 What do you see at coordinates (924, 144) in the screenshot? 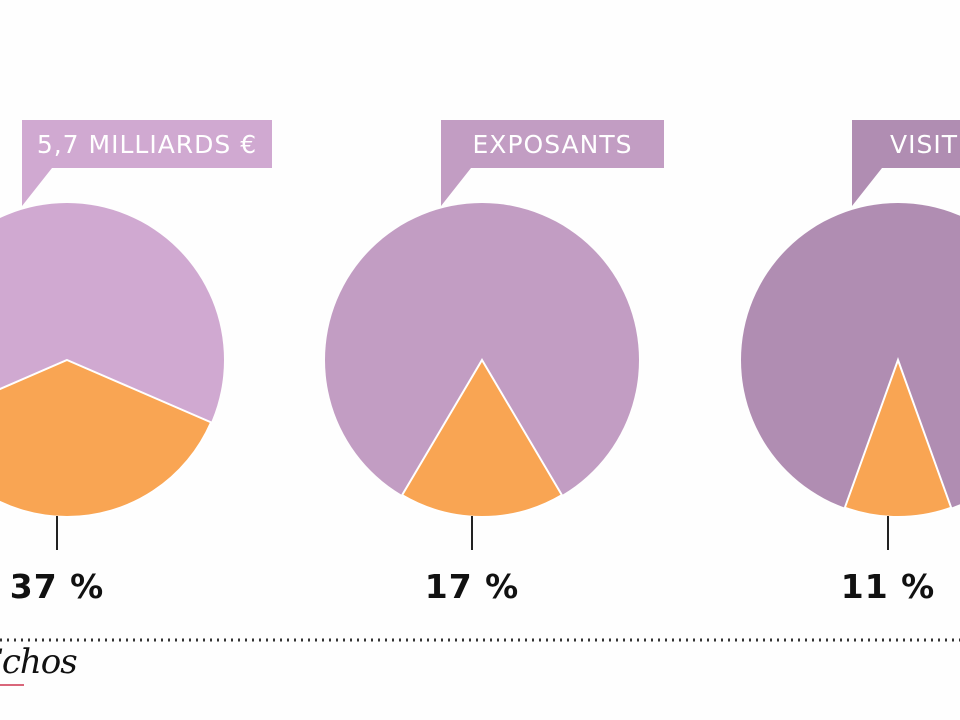
I see `pie-label: VISIT` at bounding box center [924, 144].